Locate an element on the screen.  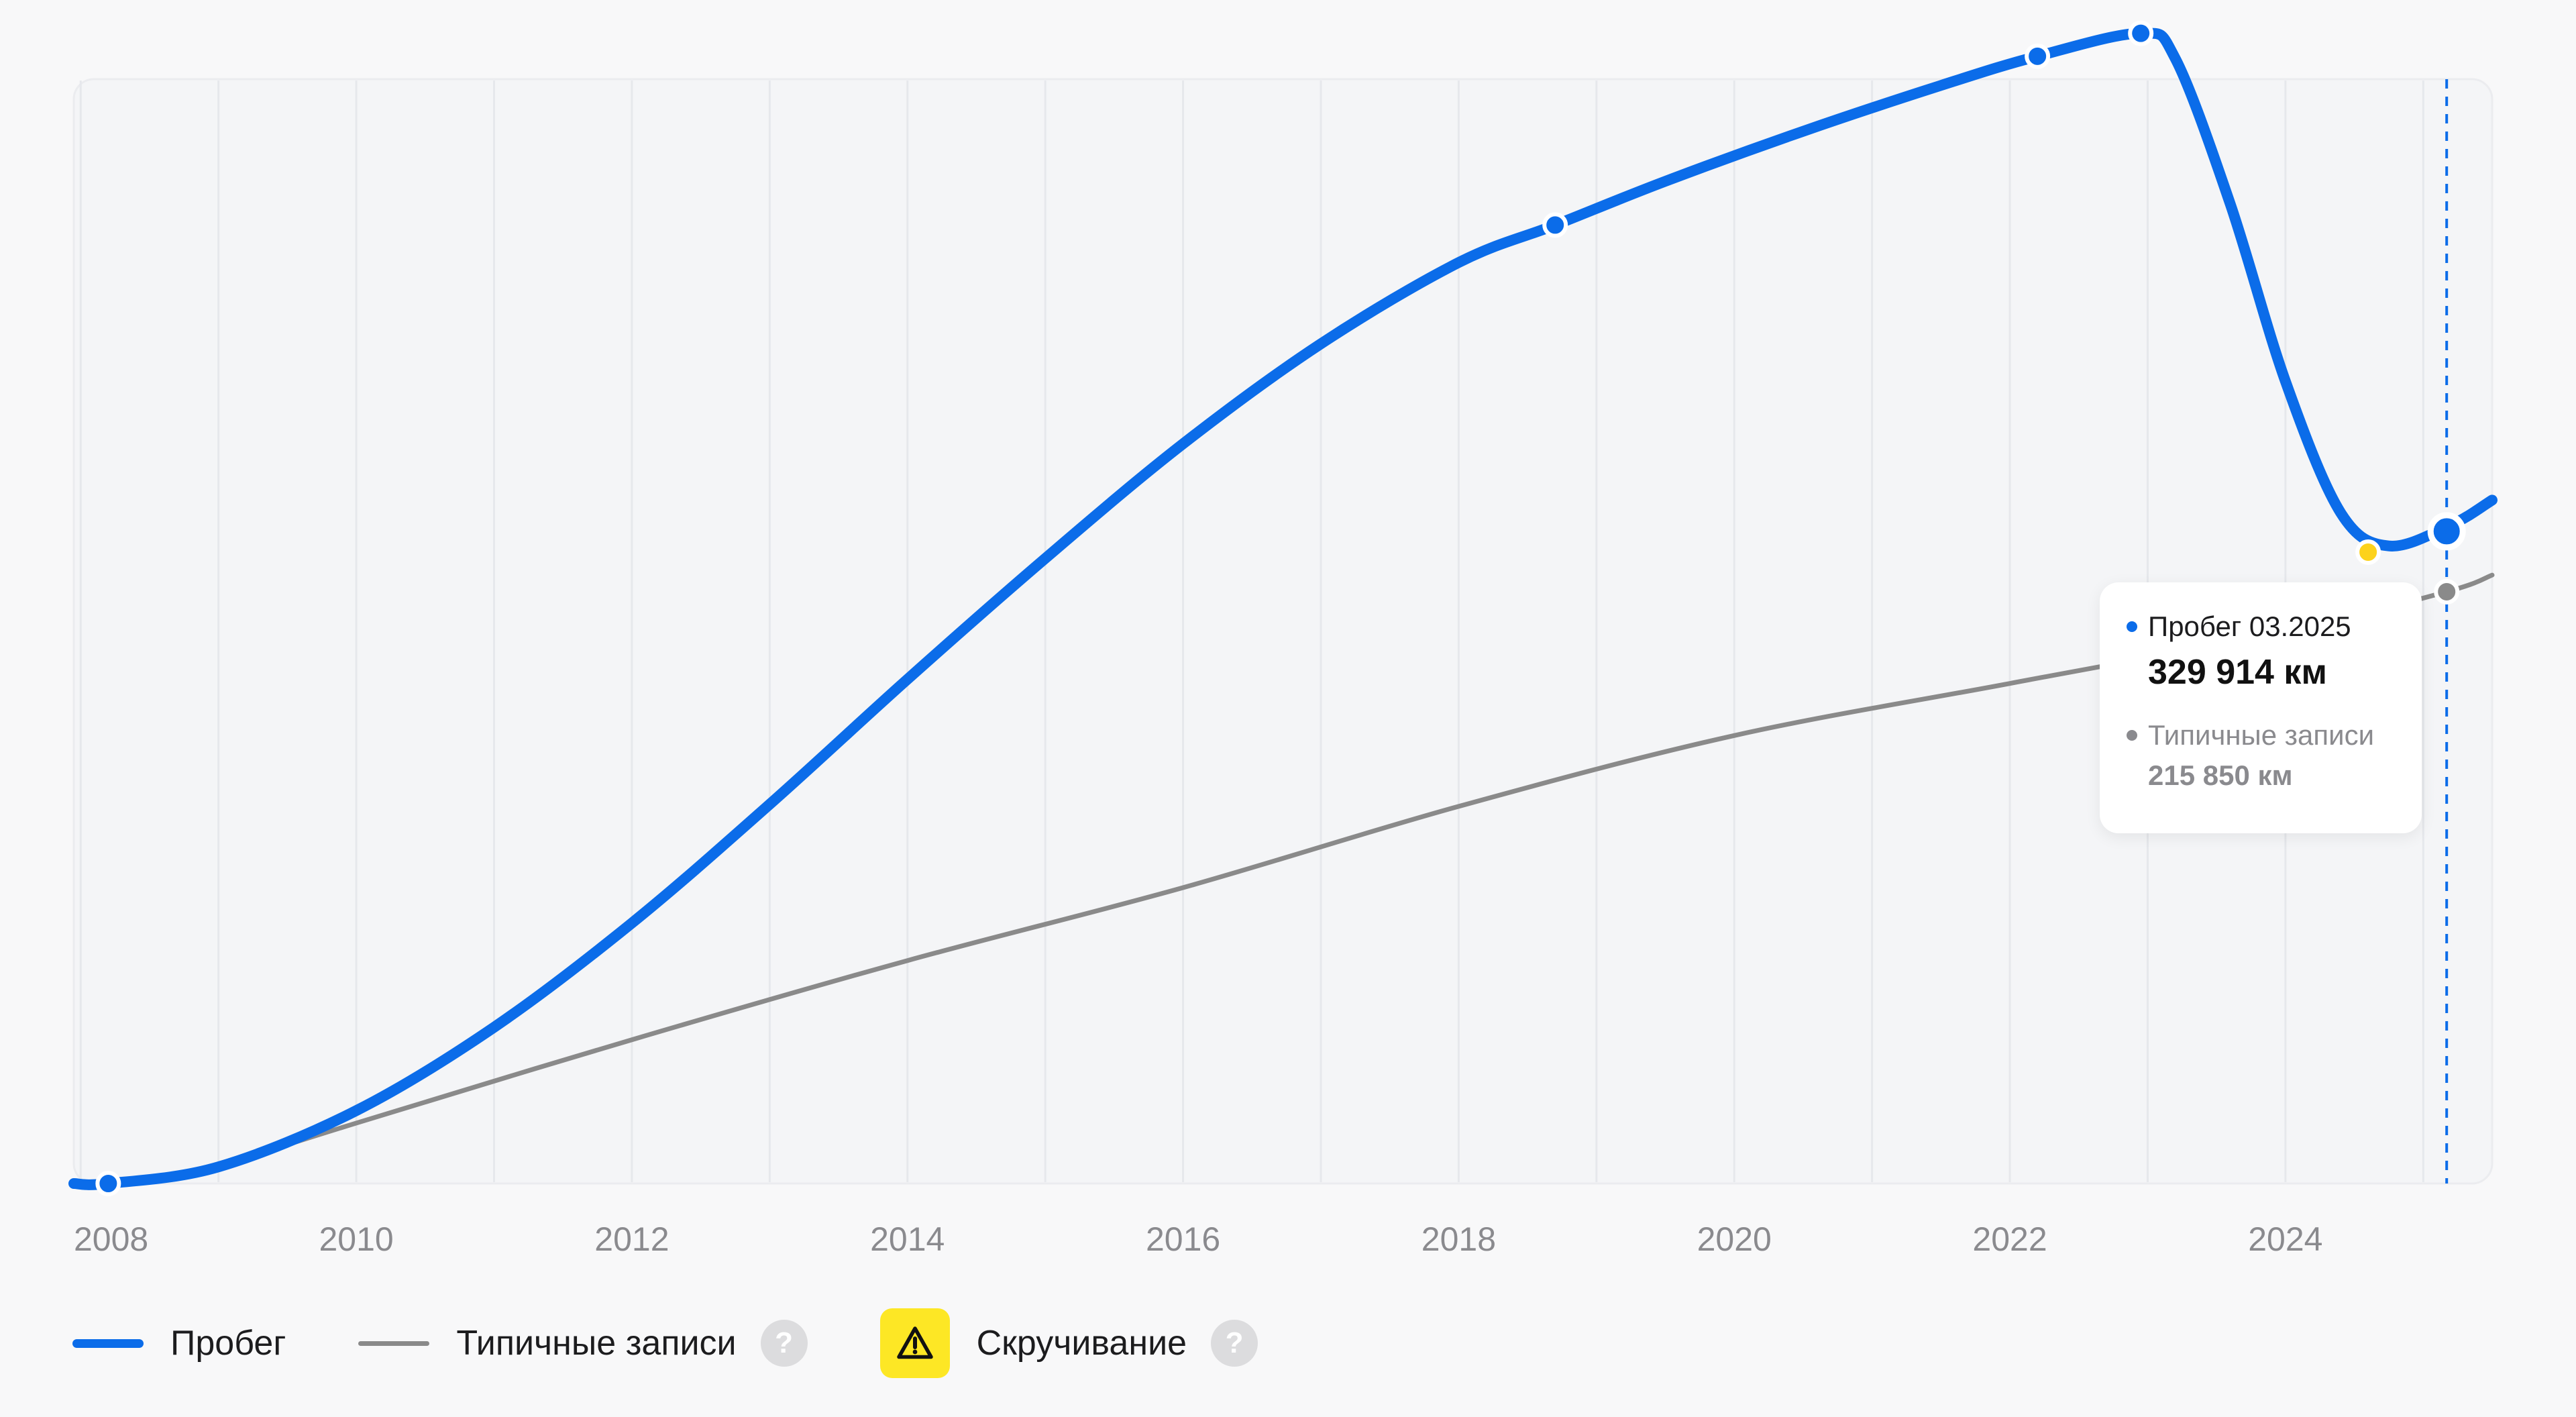
tooltip-series2-row: Типичные записи is located at coordinates (2274, 735).